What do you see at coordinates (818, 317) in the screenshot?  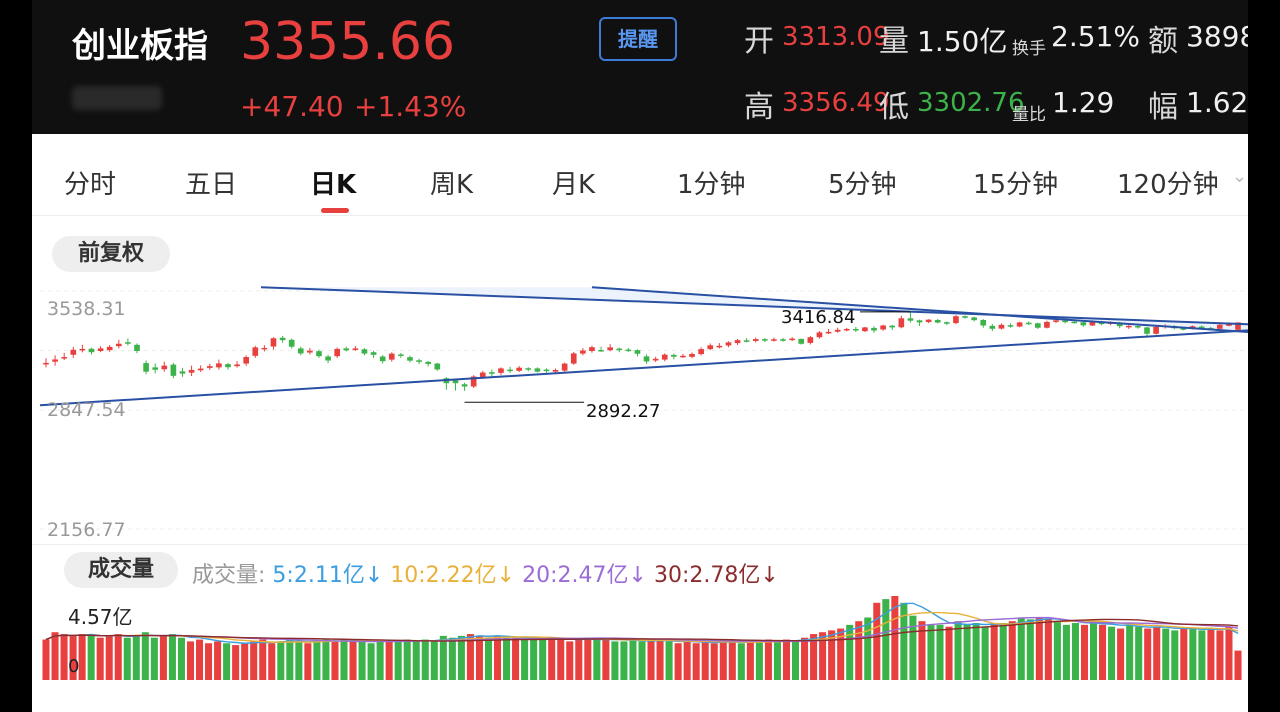 I see `annotation-high: 3416.84` at bounding box center [818, 317].